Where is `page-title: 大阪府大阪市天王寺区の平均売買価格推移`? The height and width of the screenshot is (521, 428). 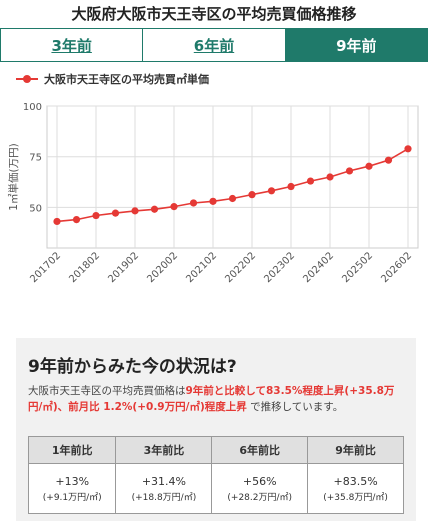 page-title: 大阪府大阪市天王寺区の平均売買価格推移 is located at coordinates (214, 14).